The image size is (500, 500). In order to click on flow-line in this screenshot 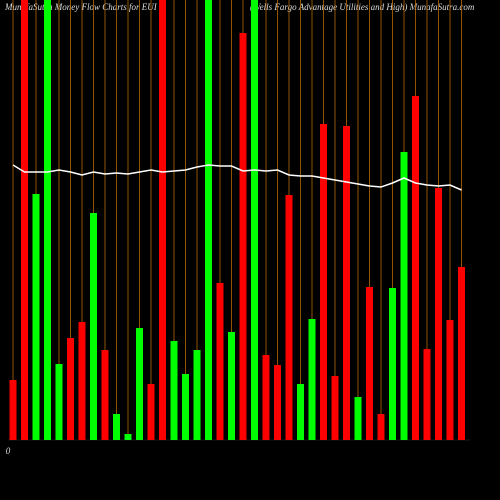, I will do `click(237, 177)`.